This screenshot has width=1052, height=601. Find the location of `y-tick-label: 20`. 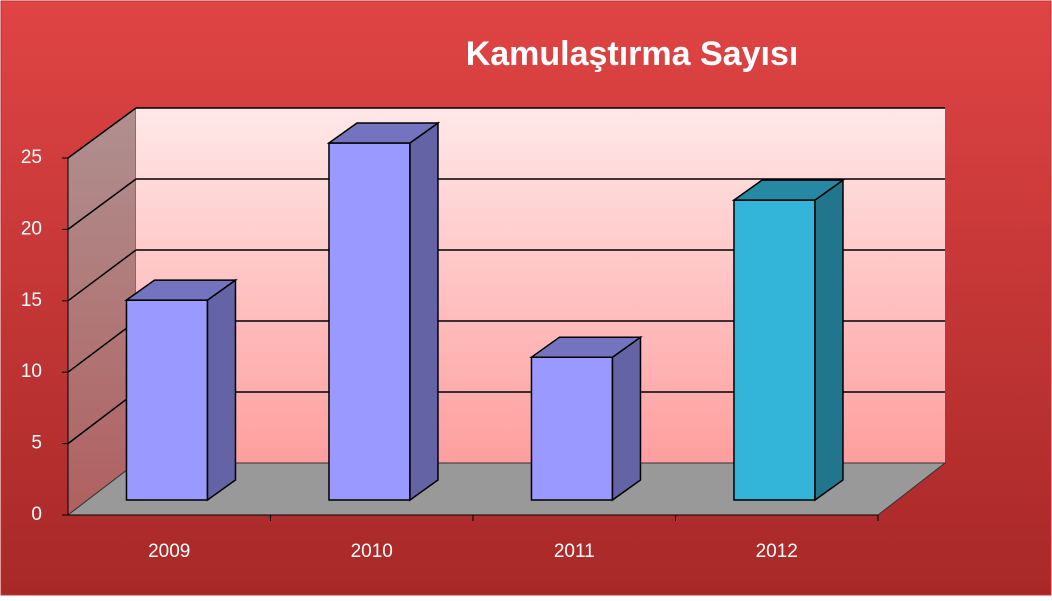

y-tick-label: 20 is located at coordinates (31, 228).